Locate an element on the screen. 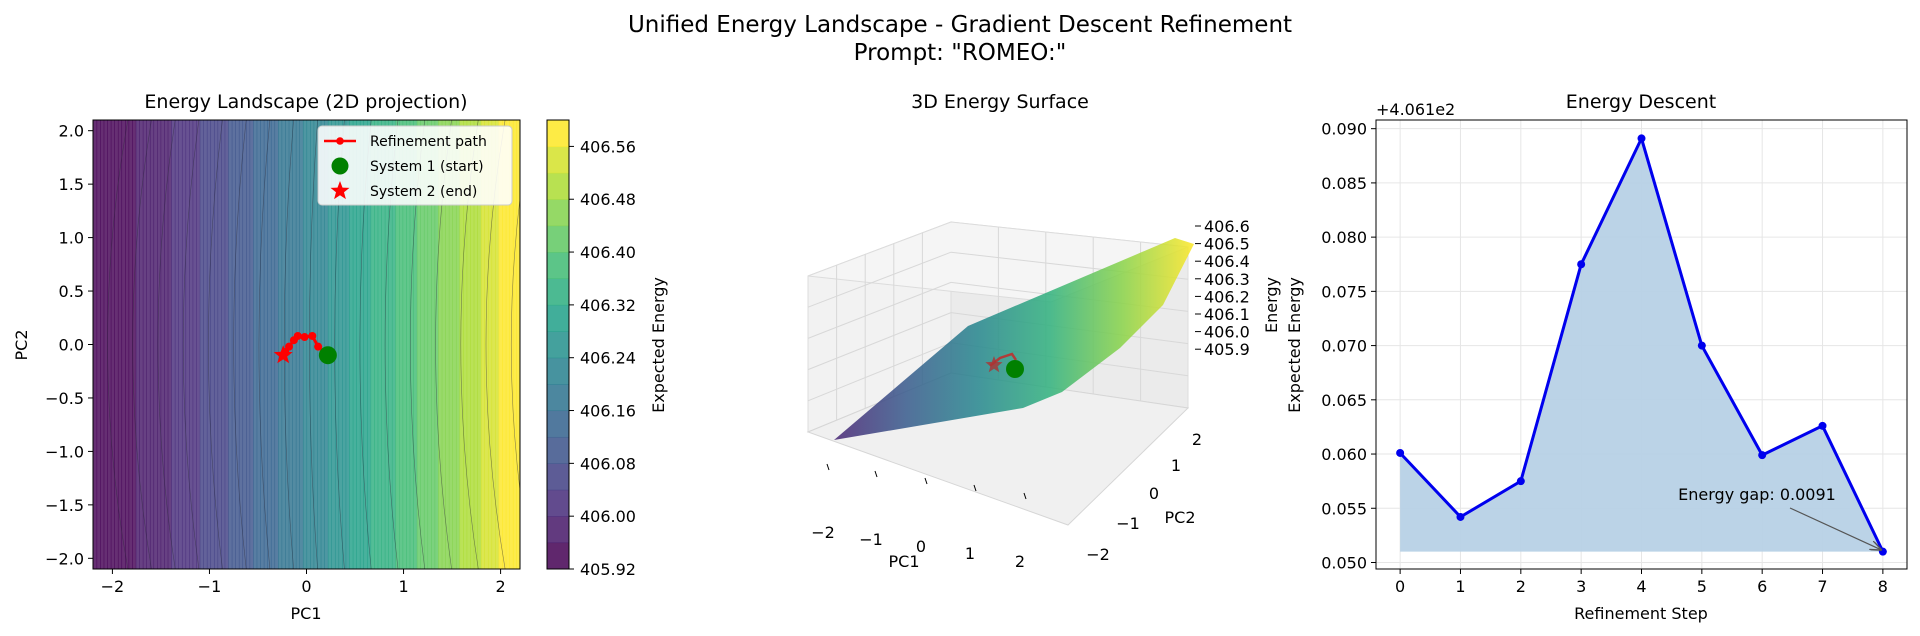  end-point-marker is located at coordinates (283, 354).